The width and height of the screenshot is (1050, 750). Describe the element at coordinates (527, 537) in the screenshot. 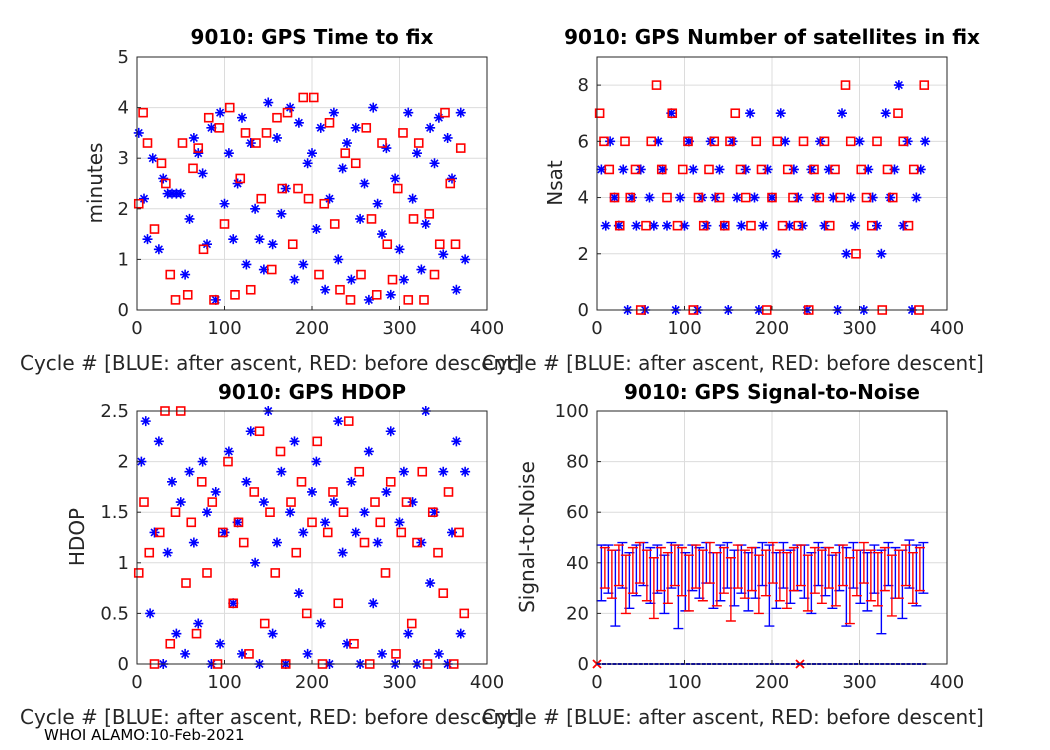

I see `y-axis-label: Signal-to-Noise` at that location.